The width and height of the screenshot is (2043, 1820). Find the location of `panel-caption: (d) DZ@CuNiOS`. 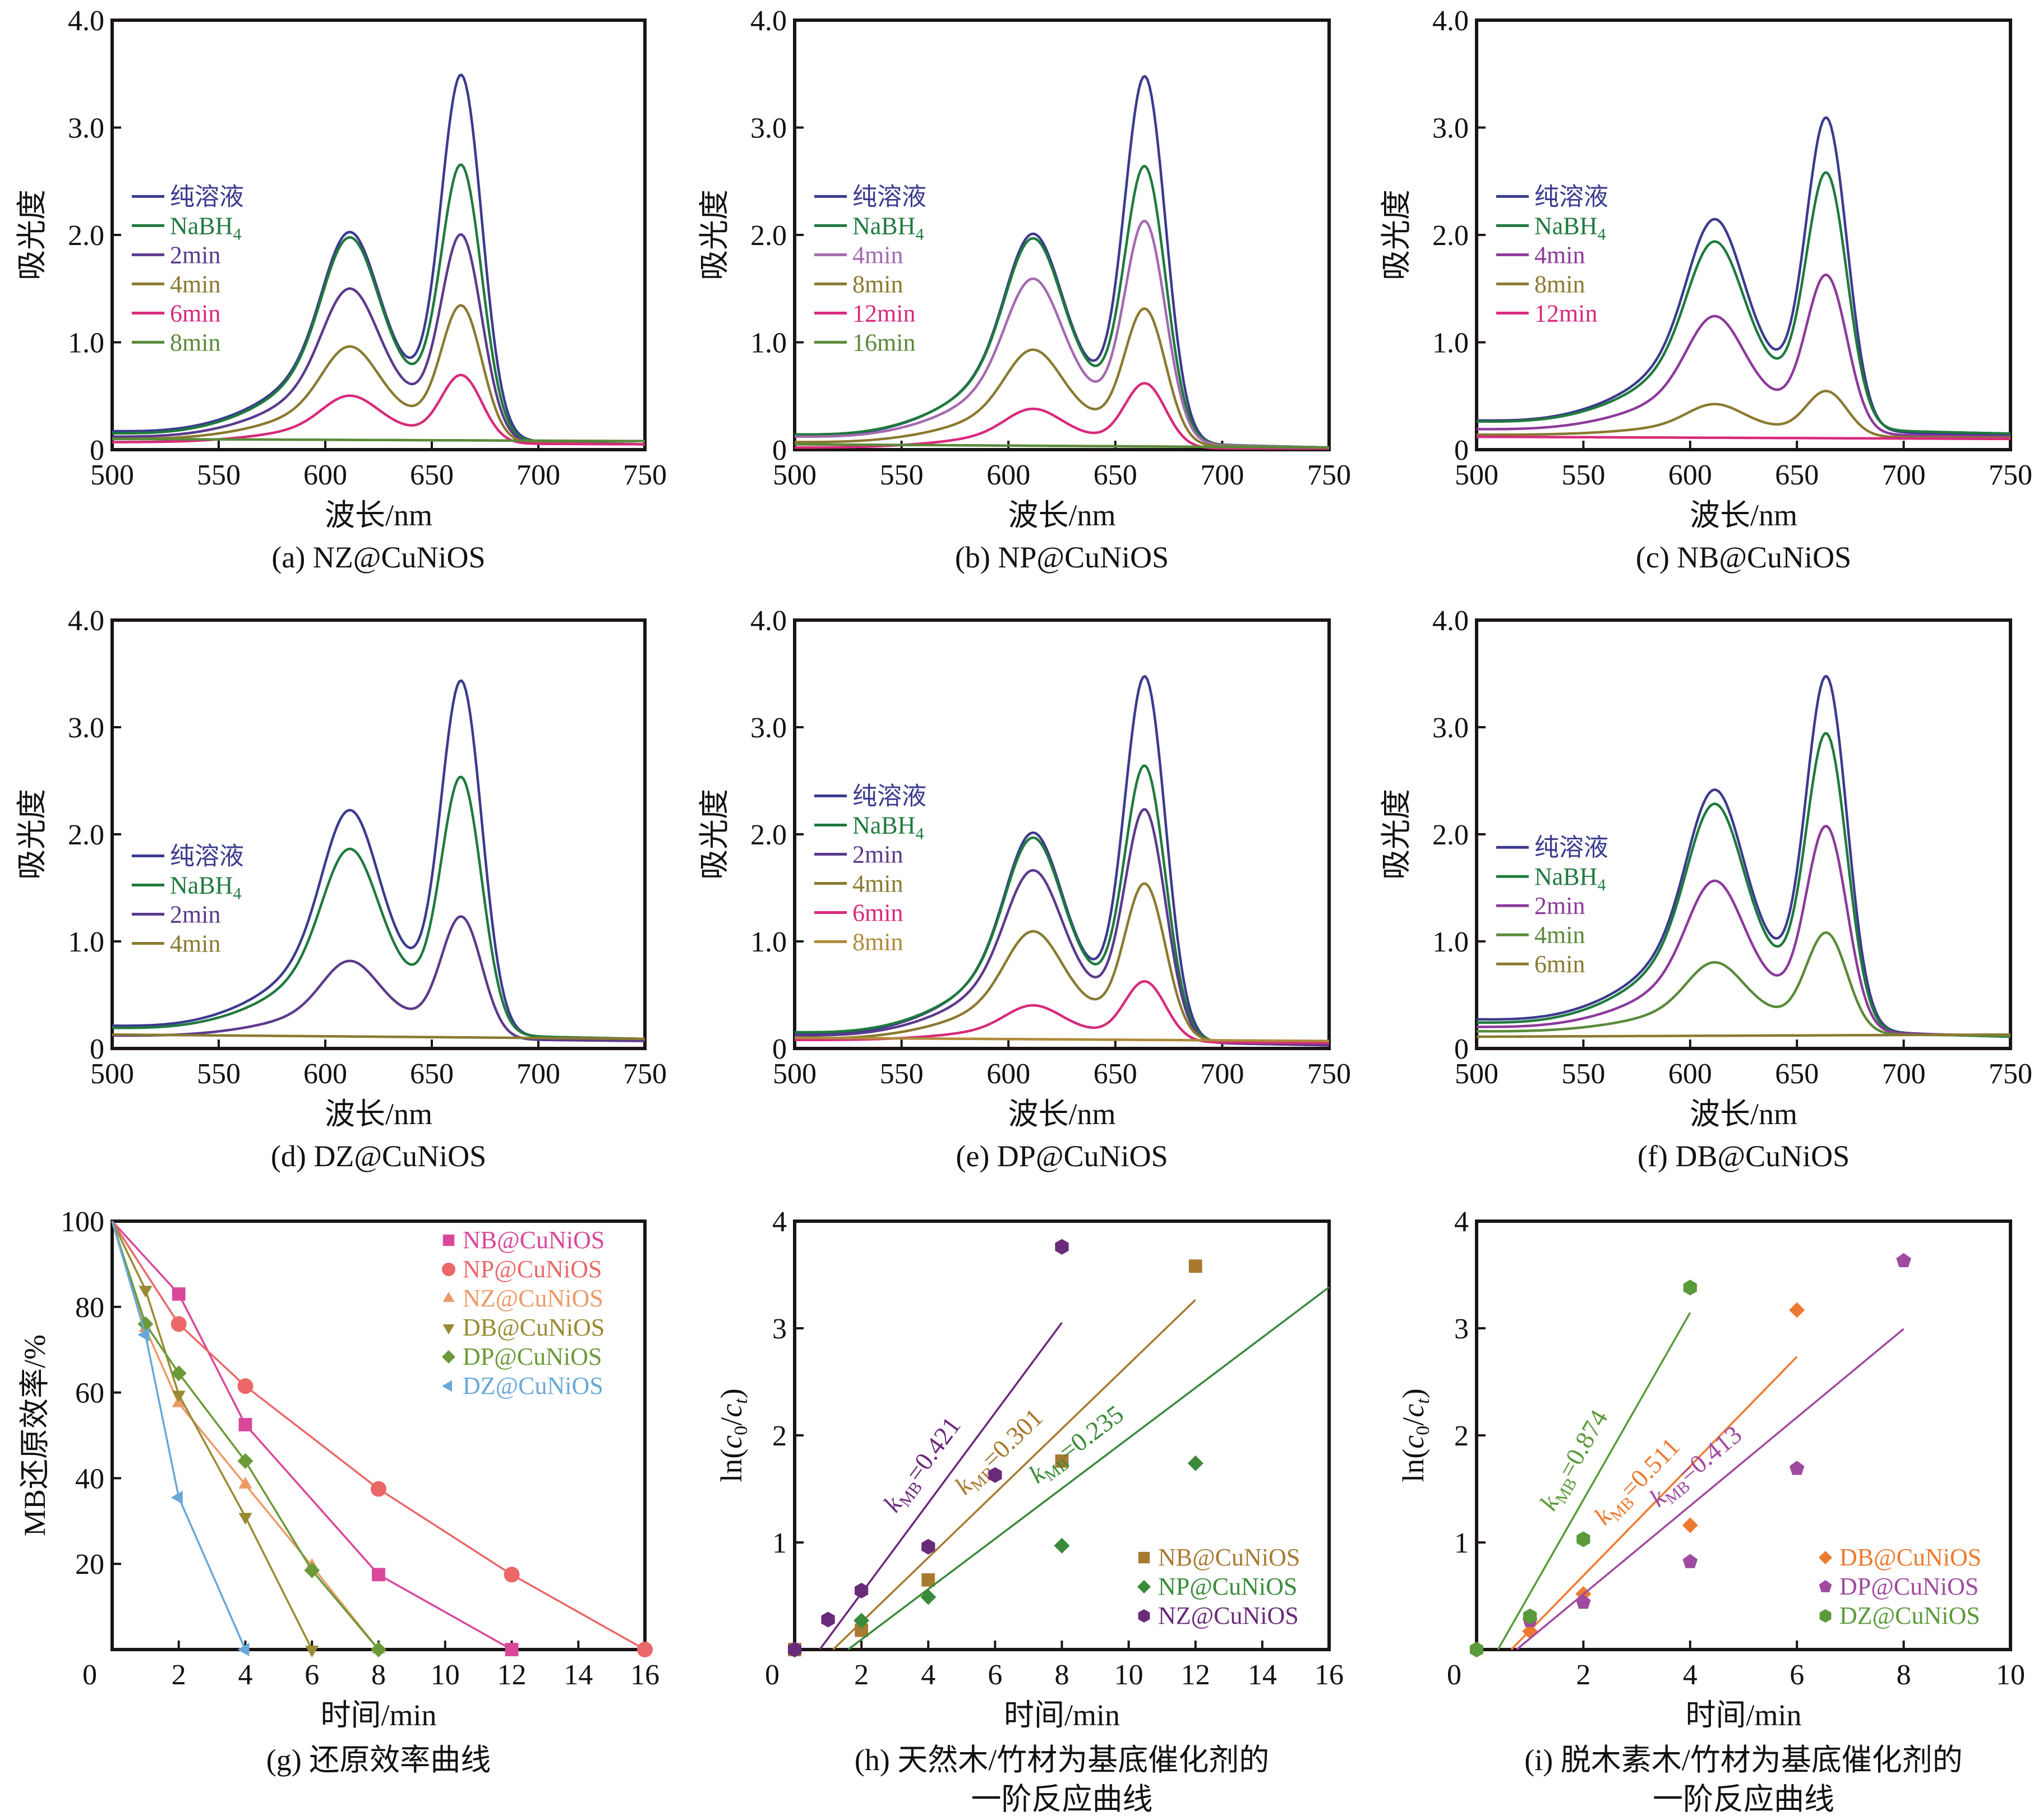

panel-caption: (d) DZ@CuNiOS is located at coordinates (378, 1156).